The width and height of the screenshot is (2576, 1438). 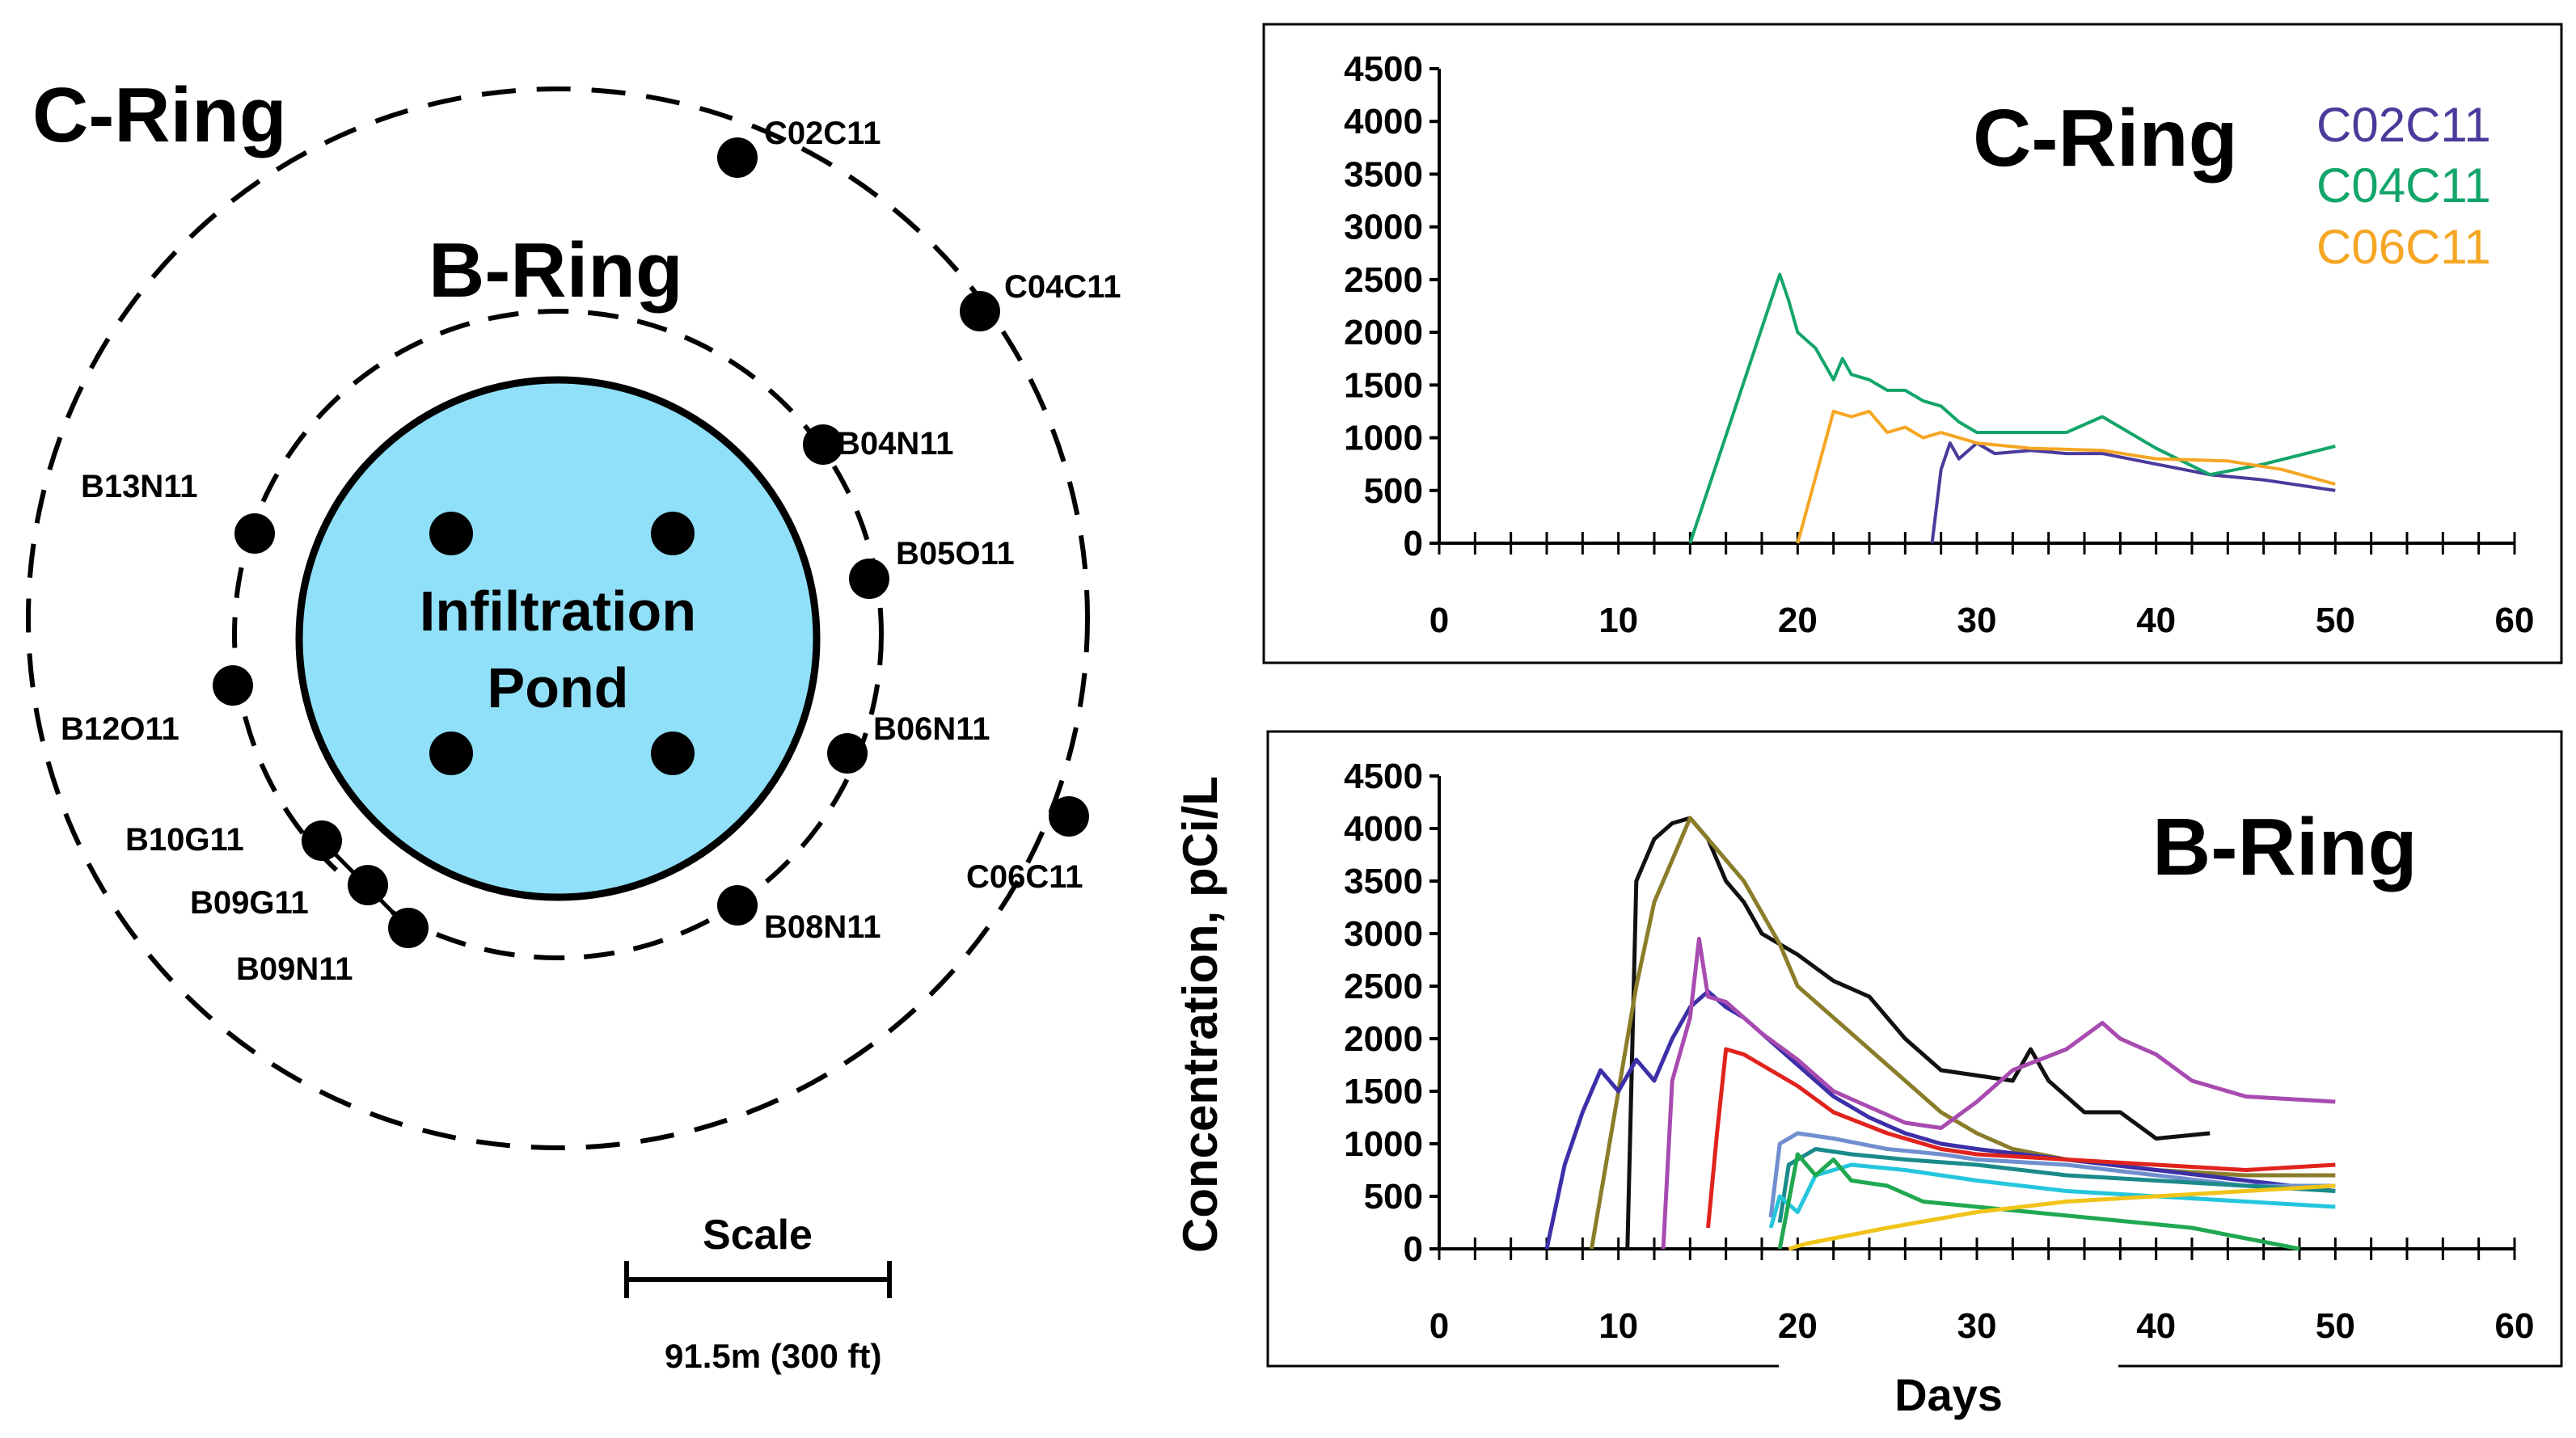 What do you see at coordinates (255, 533) in the screenshot?
I see `well-dot-b13n11` at bounding box center [255, 533].